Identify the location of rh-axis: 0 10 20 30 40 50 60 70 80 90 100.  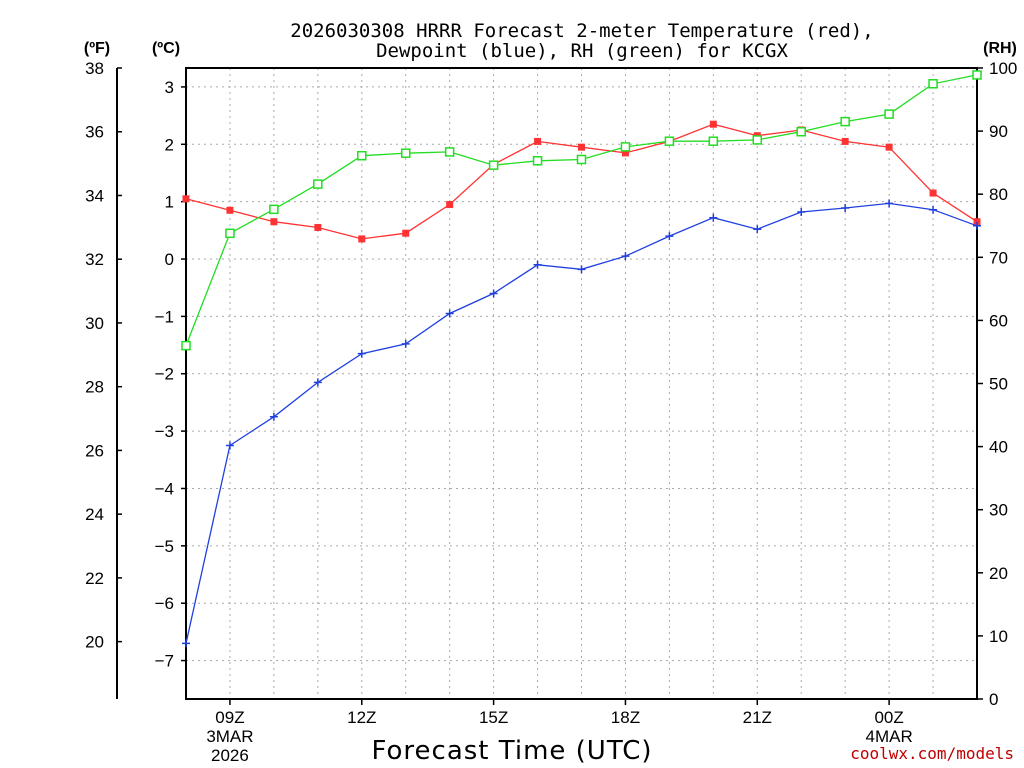
(997, 384).